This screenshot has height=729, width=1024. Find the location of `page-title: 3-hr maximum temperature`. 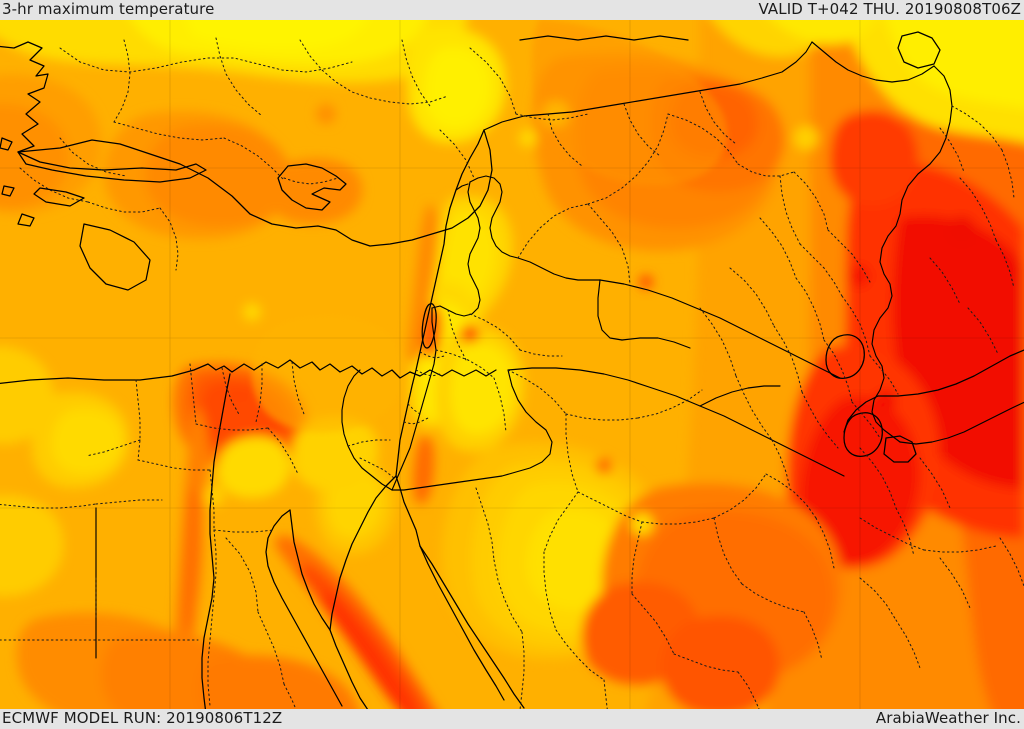

page-title: 3-hr maximum temperature is located at coordinates (108, 9).